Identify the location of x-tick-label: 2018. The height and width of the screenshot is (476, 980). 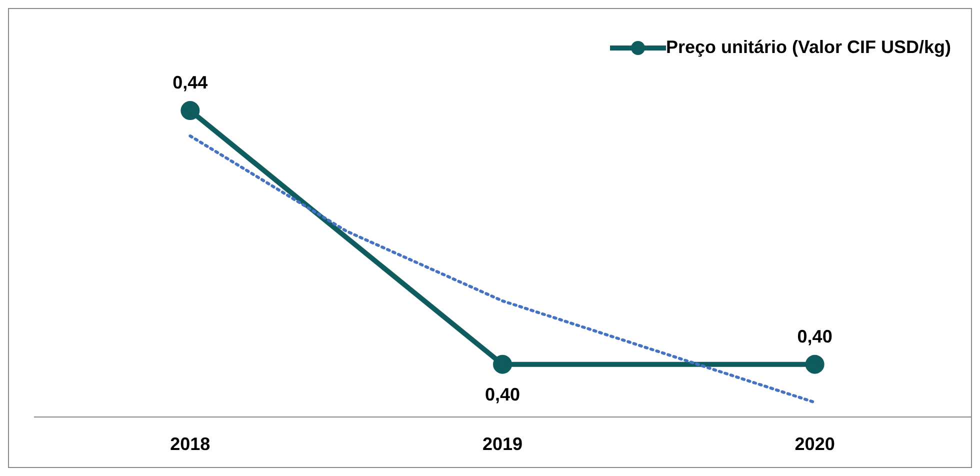
(190, 444).